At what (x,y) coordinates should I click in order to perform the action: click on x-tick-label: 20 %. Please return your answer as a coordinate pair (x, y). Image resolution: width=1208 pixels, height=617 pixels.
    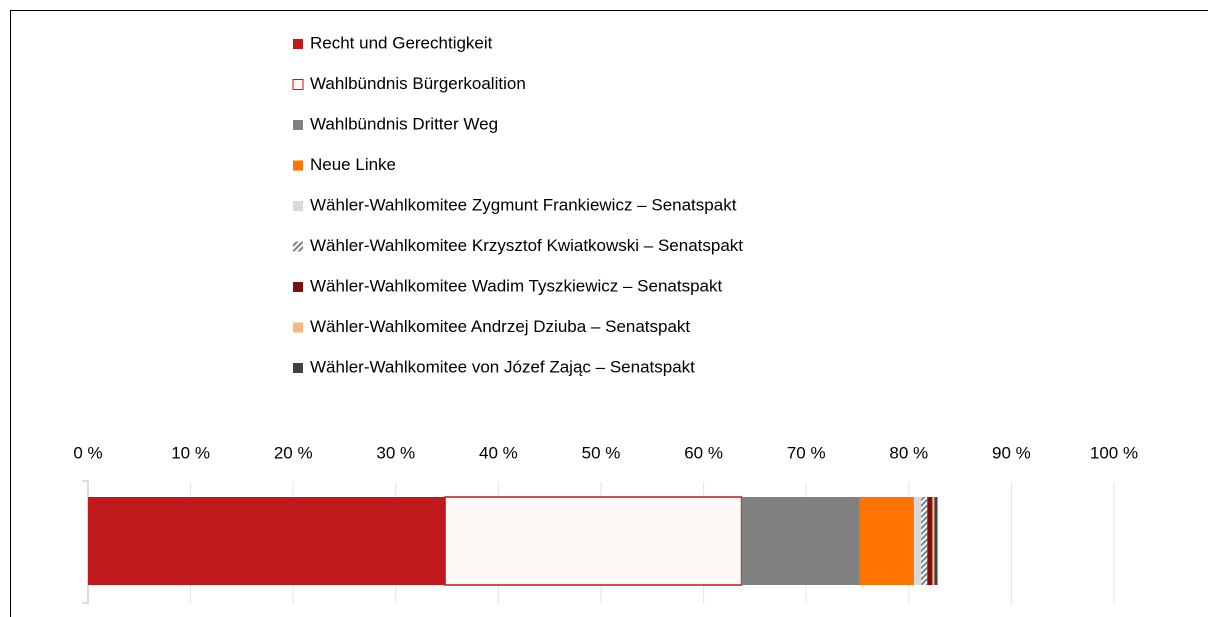
    Looking at the image, I should click on (293, 452).